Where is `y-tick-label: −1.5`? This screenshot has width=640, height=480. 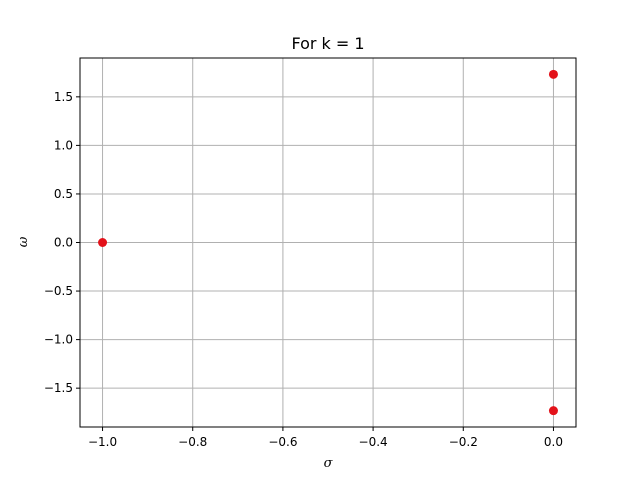 y-tick-label: −1.5 is located at coordinates (58, 388).